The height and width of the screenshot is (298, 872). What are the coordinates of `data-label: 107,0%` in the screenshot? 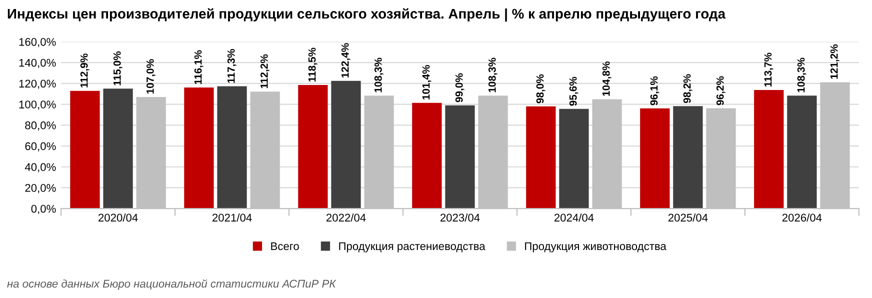 It's located at (151, 76).